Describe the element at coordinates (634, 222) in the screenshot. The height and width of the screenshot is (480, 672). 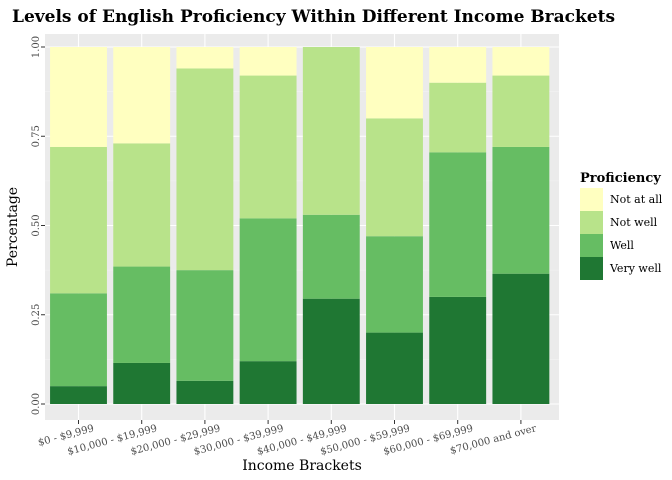
I see `legend-label: Not well` at that location.